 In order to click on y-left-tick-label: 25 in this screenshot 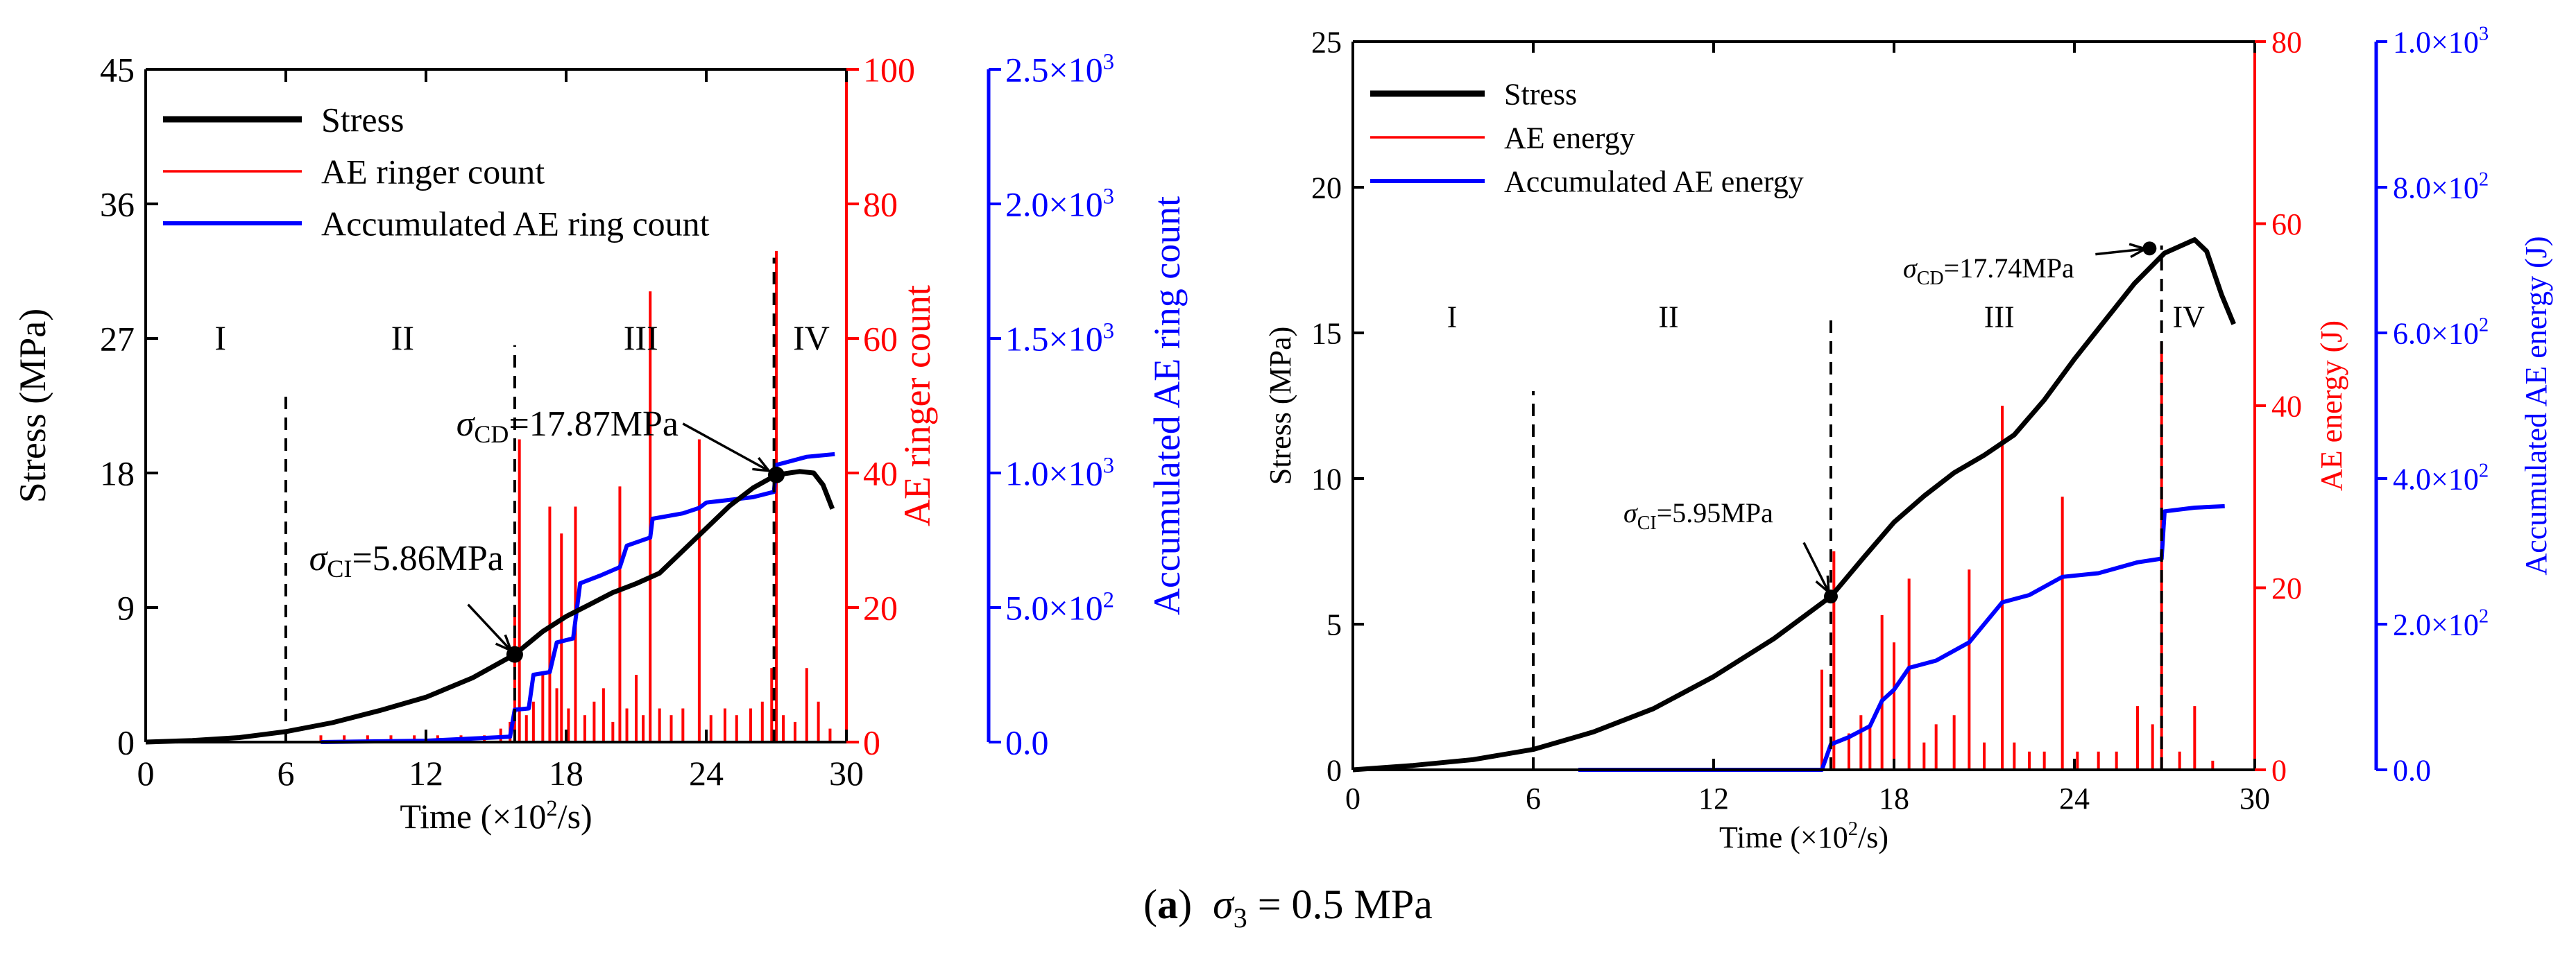, I will do `click(1326, 42)`.